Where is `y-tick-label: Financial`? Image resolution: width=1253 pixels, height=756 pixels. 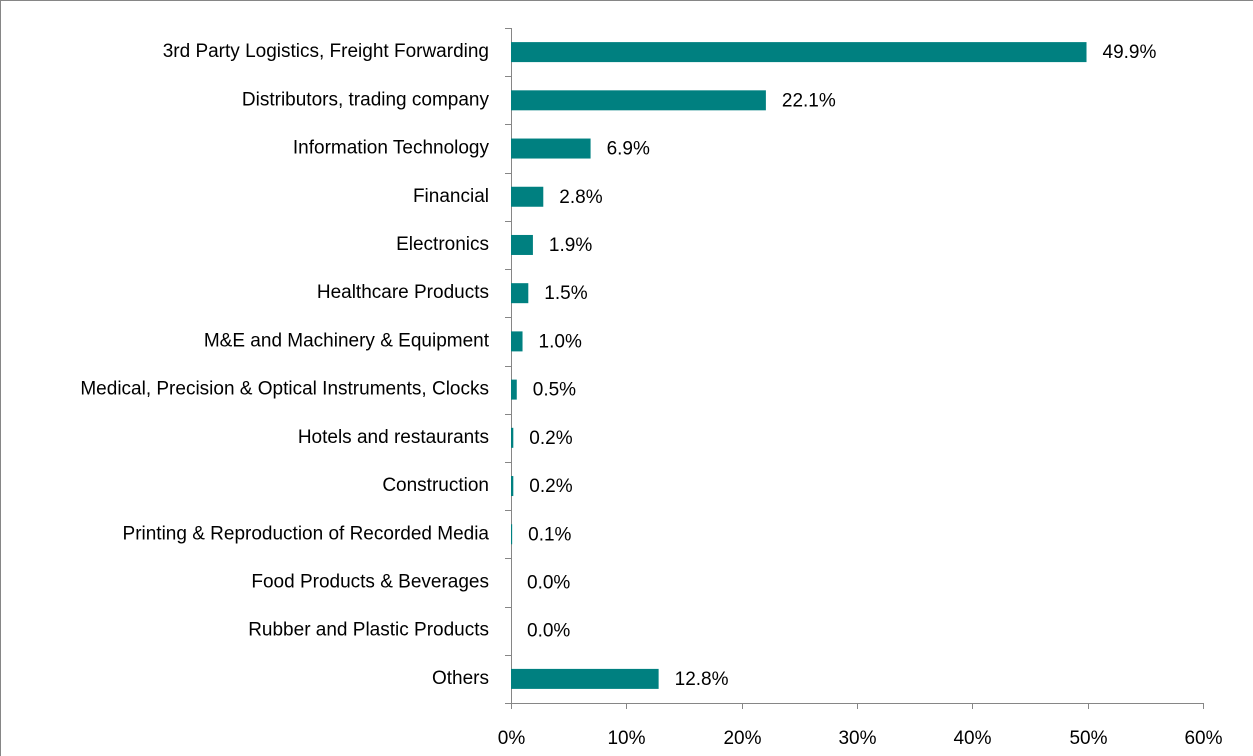
y-tick-label: Financial is located at coordinates (451, 196).